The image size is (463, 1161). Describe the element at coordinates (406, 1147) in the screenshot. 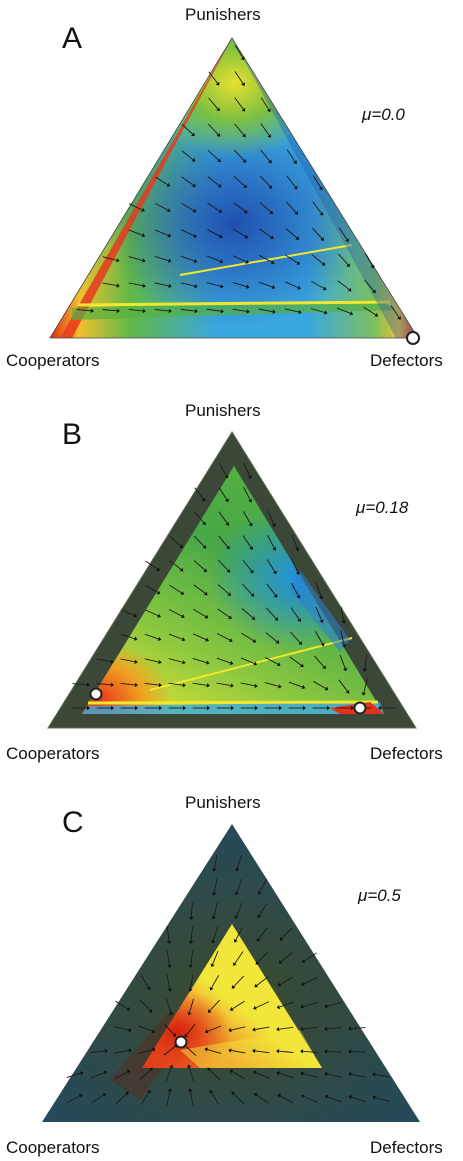

I see `vertex-label-defectors-c: Defectors` at that location.